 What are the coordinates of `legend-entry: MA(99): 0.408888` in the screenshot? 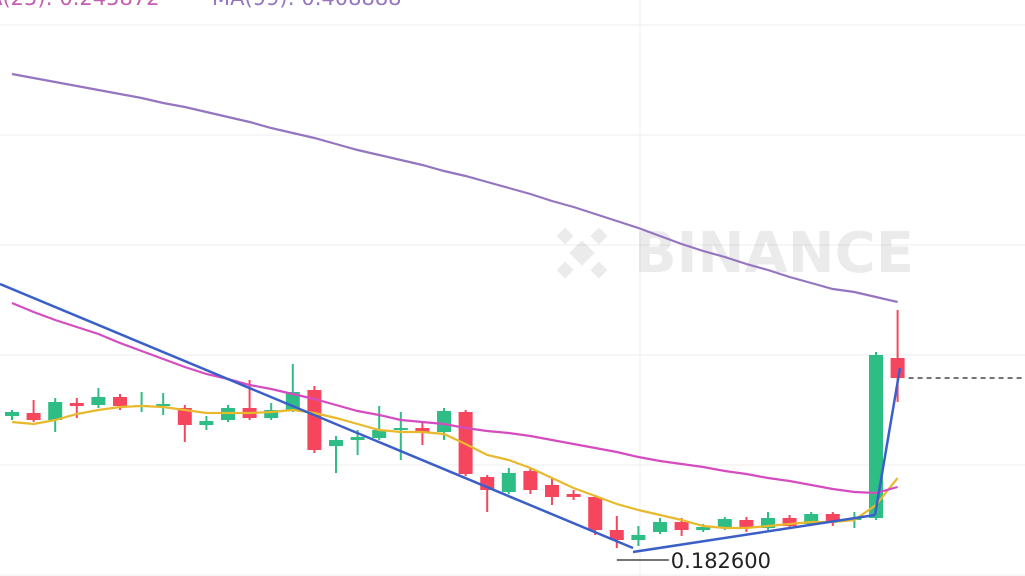 It's located at (307, 5).